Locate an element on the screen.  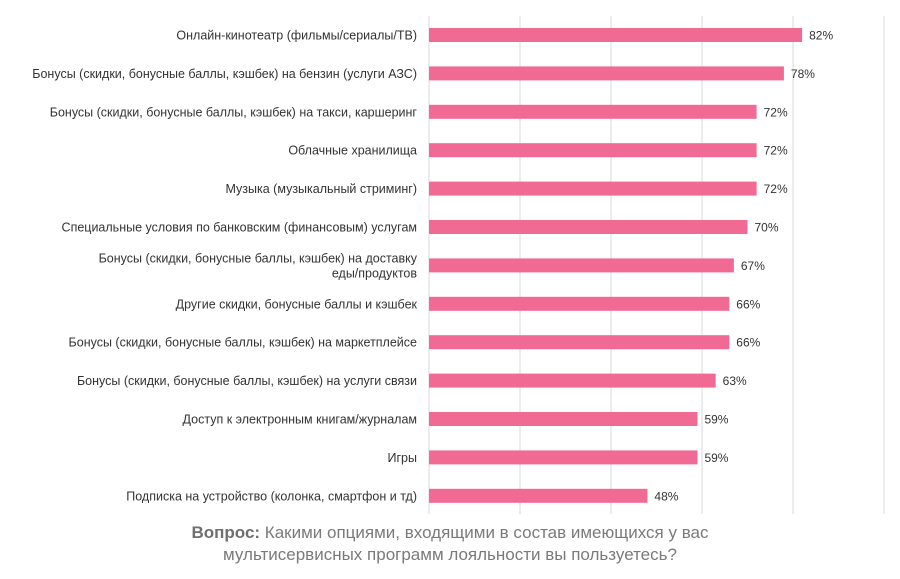
value-label: 48% is located at coordinates (666, 496).